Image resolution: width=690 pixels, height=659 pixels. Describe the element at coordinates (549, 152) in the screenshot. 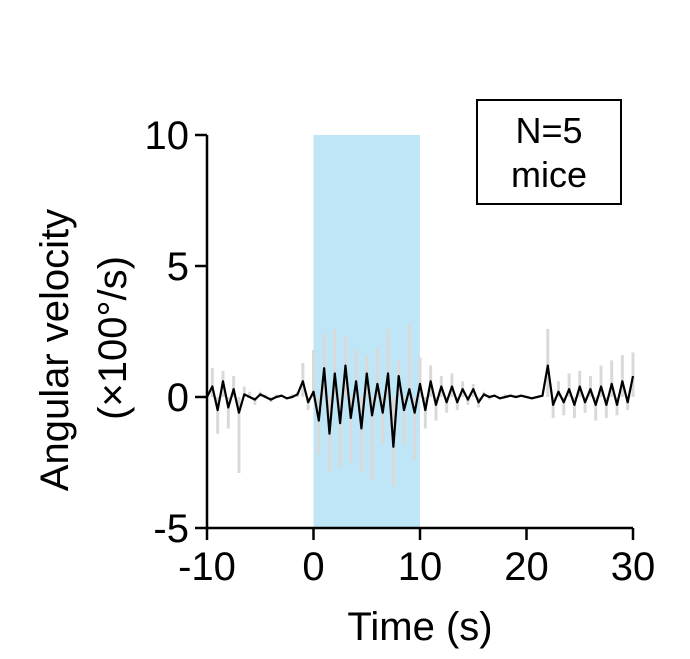

I see `n-annotation-box: N=5 mice` at that location.